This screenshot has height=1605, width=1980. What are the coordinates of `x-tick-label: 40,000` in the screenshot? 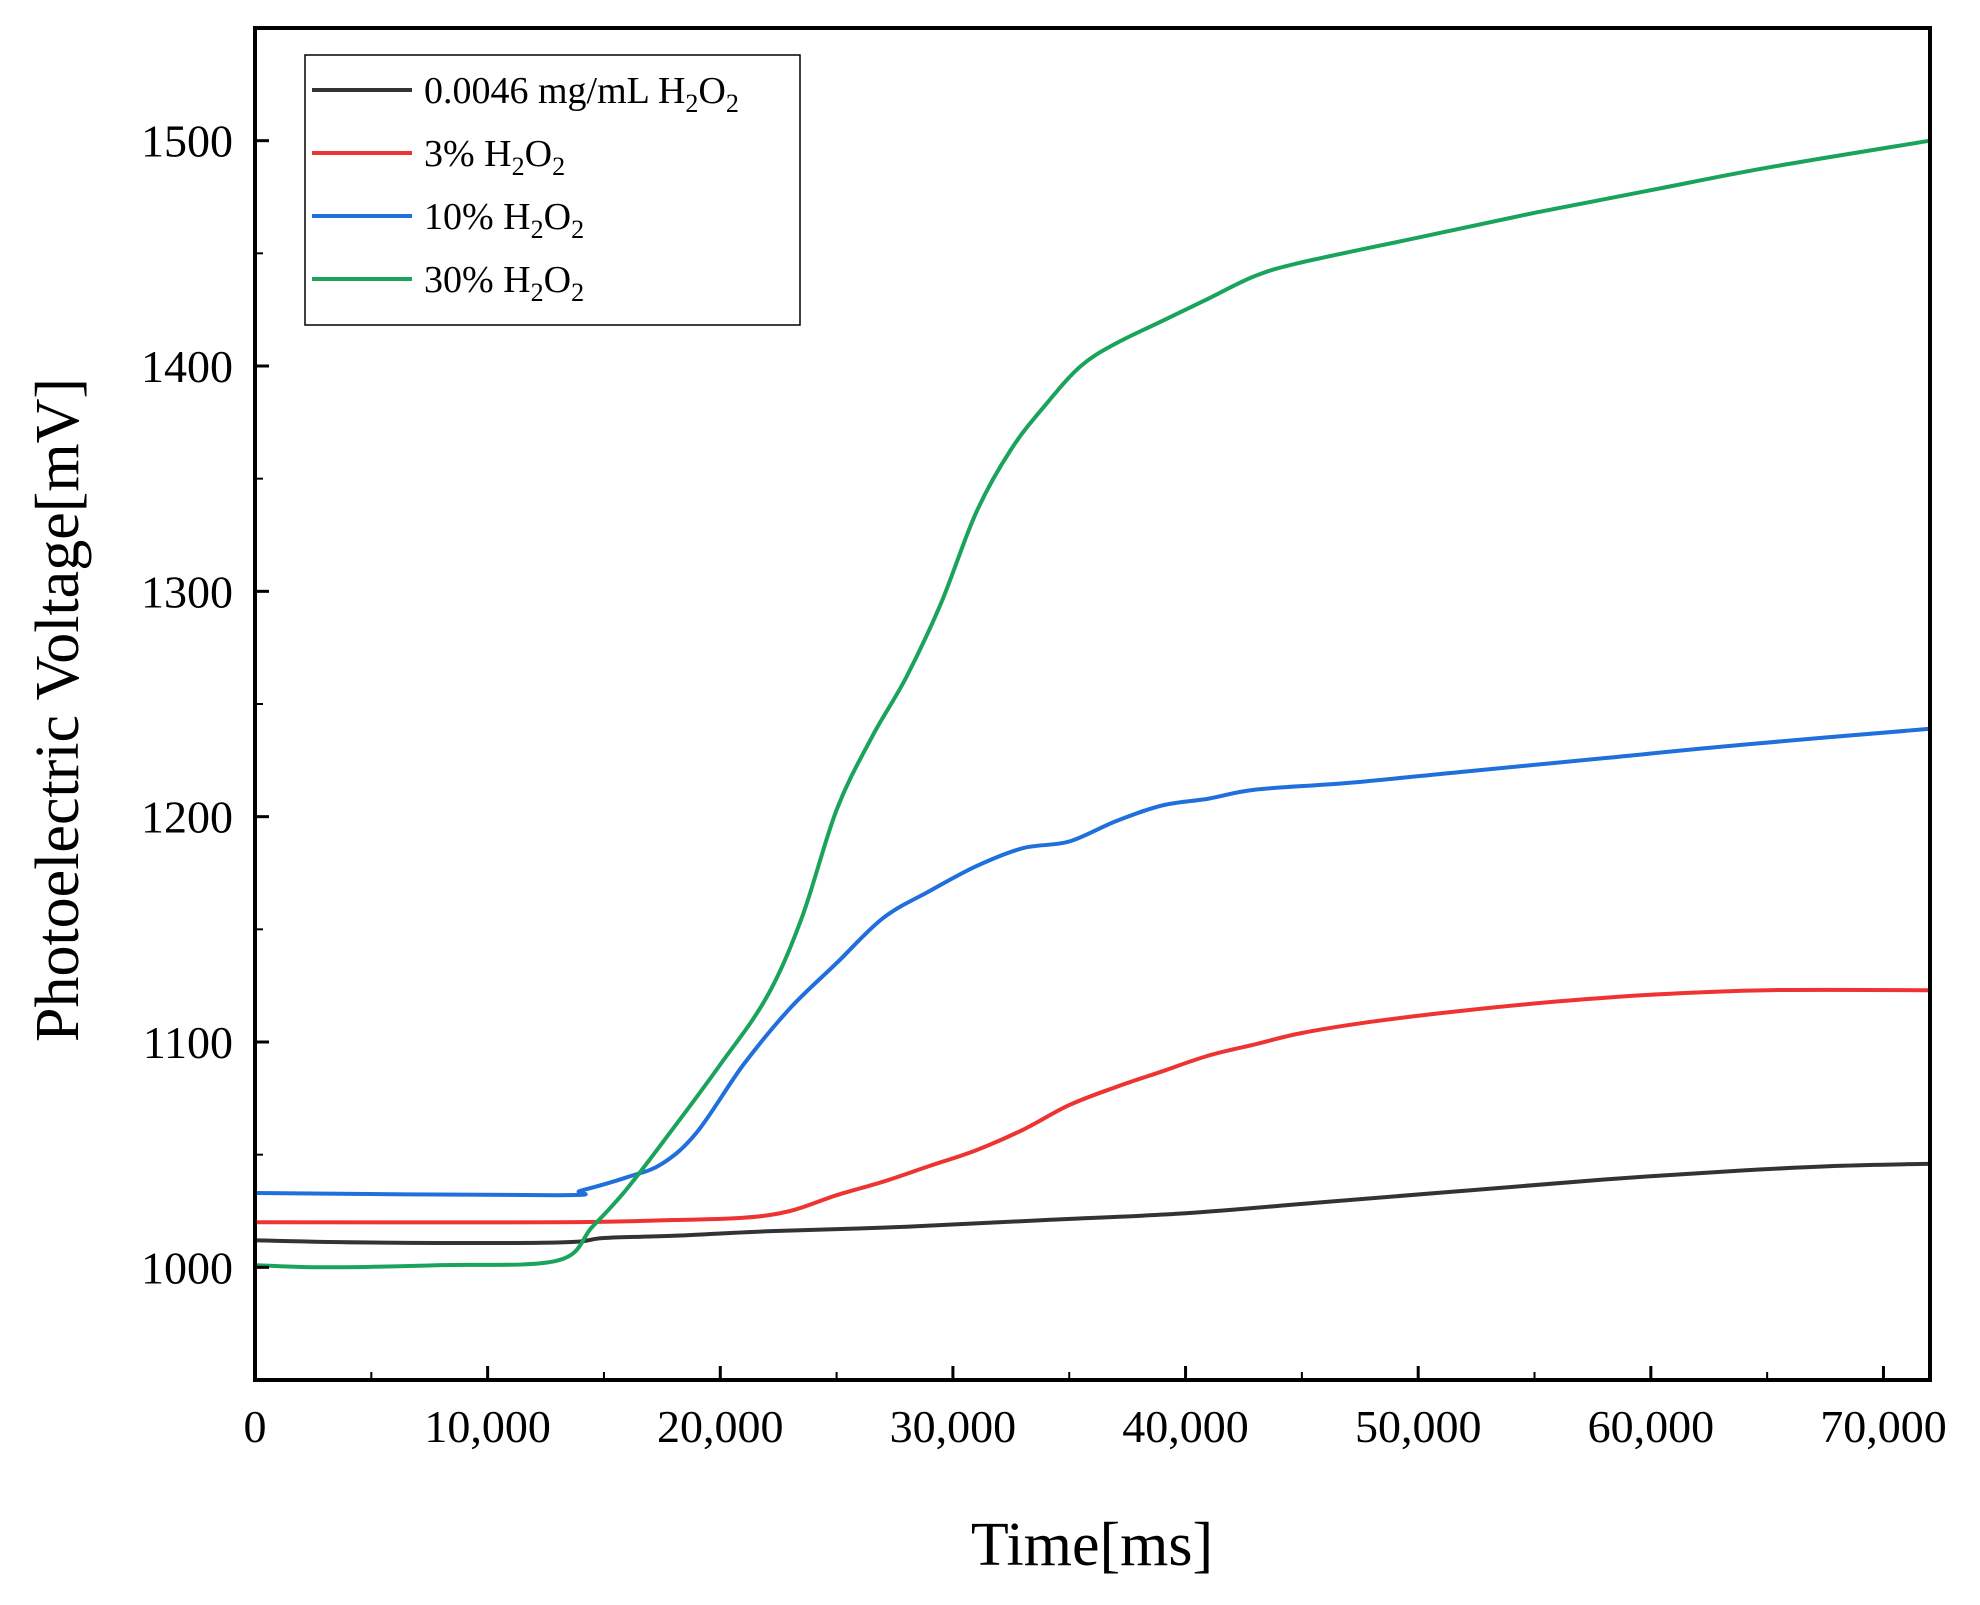 It's located at (1185, 1426).